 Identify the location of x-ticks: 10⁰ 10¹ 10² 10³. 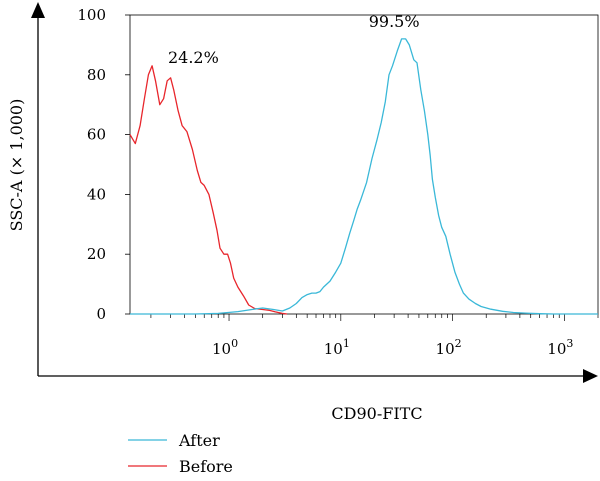
(374, 336).